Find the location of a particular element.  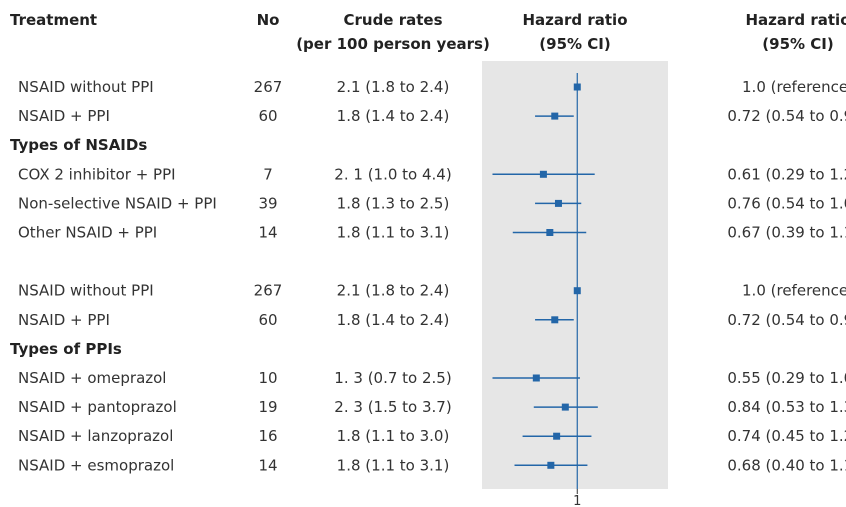

header-treatment: Treatment is located at coordinates (53, 20).